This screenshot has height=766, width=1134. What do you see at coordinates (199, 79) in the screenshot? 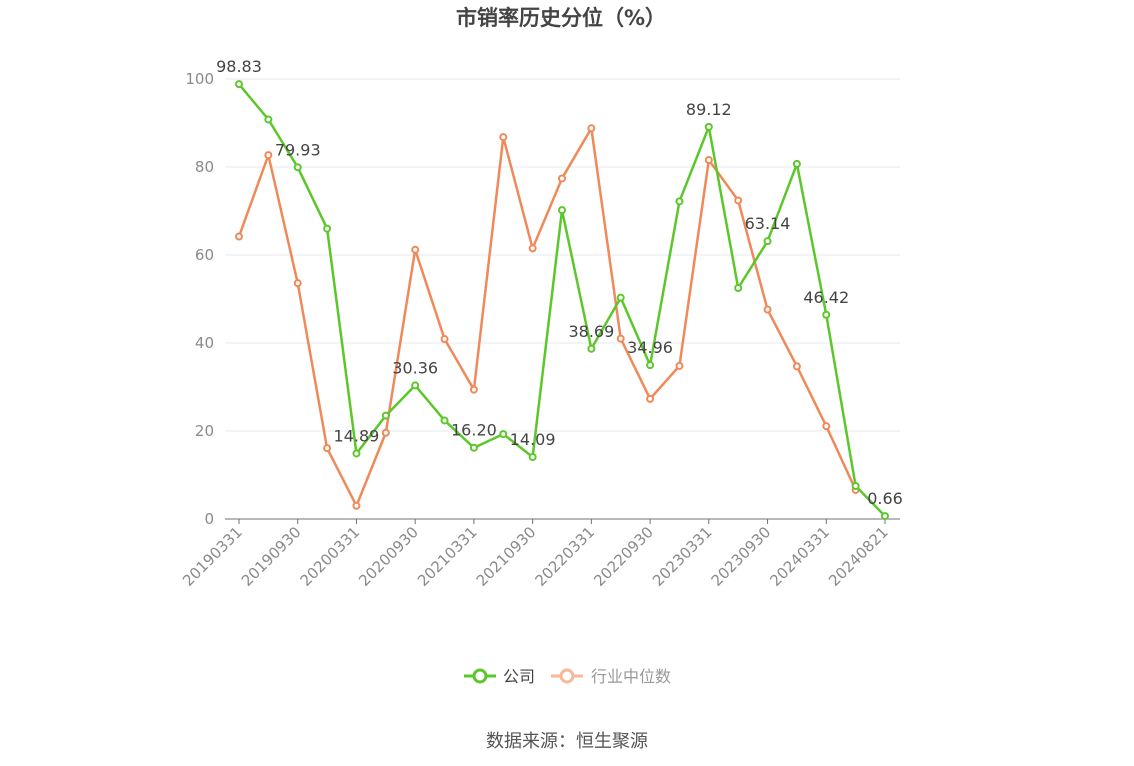
I see `y-tick-label: 100` at bounding box center [199, 79].